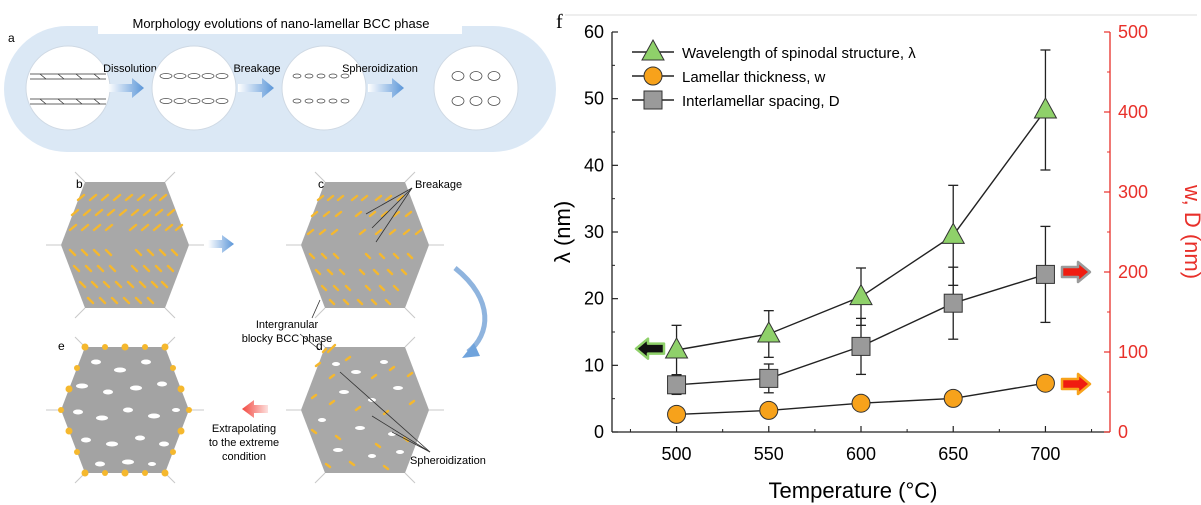 The image size is (1201, 505). What do you see at coordinates (1126, 232) in the screenshot?
I see `right-axis-ticks: 0 100 200 300 400 500` at bounding box center [1126, 232].